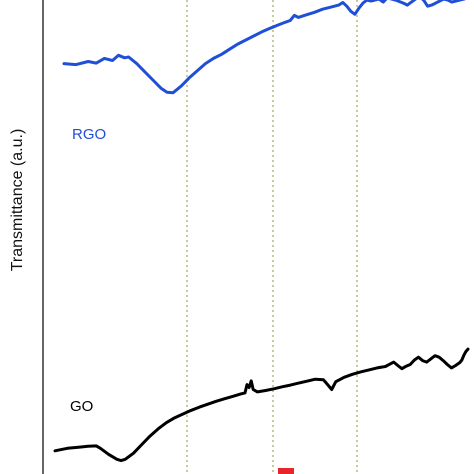 This screenshot has height=474, width=474. I want to click on series-label-rgo: RGO, so click(89, 134).